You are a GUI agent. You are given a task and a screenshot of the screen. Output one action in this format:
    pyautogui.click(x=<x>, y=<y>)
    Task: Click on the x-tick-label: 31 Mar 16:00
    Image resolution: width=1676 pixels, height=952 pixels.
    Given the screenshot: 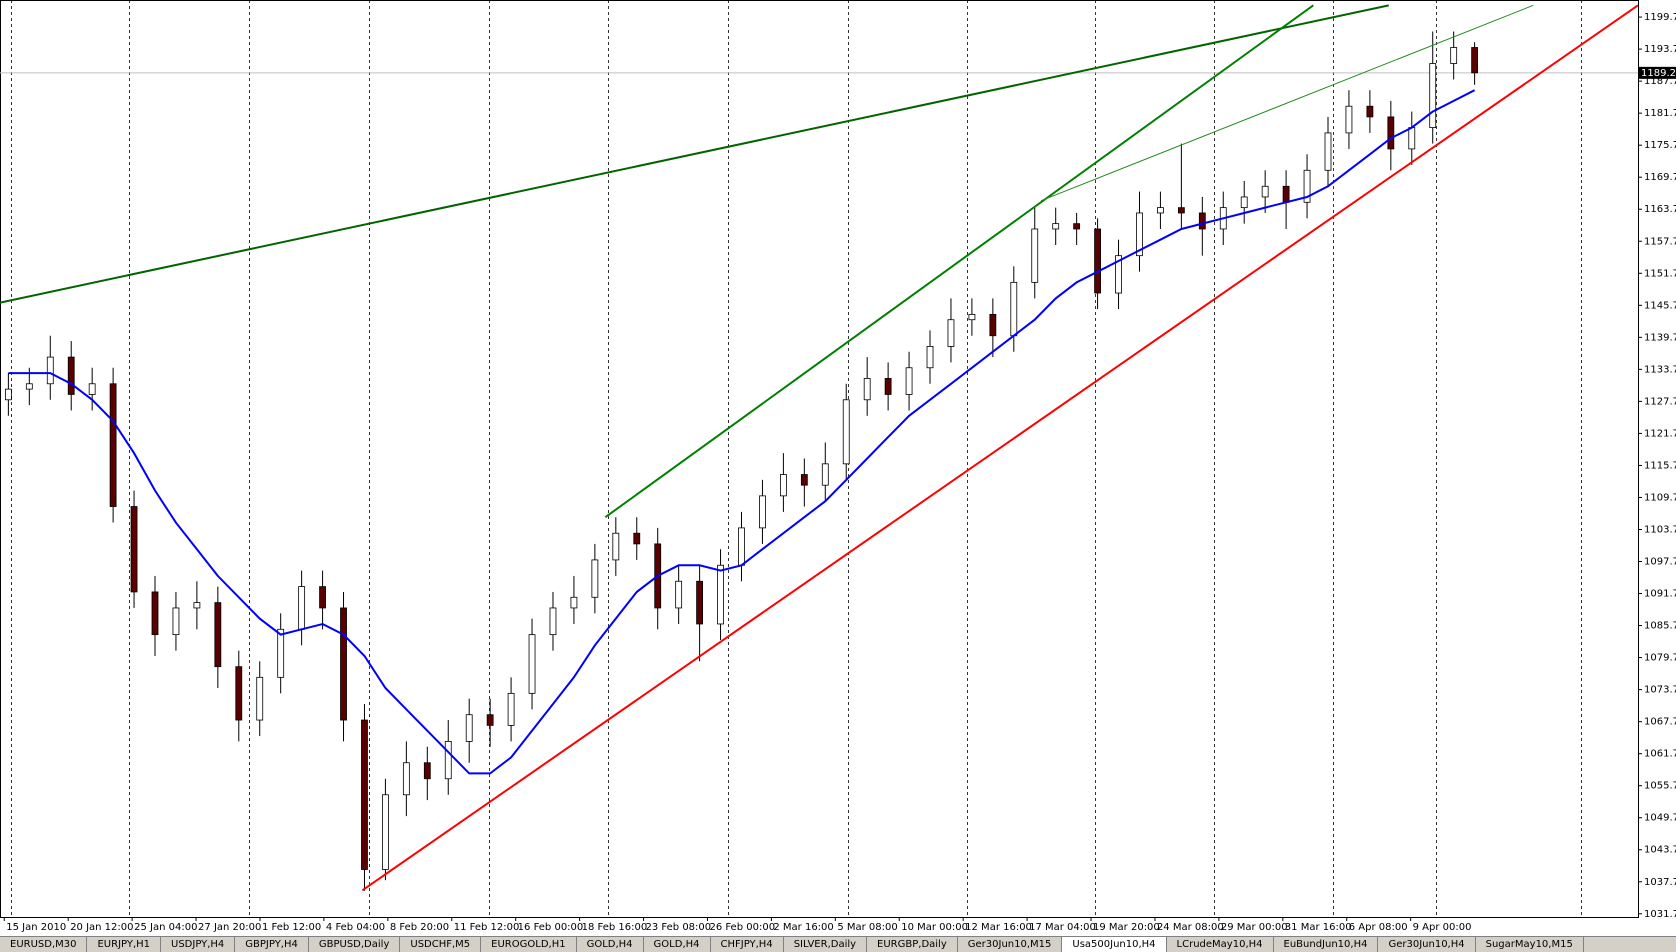 What is the action you would take?
    pyautogui.click(x=1318, y=927)
    